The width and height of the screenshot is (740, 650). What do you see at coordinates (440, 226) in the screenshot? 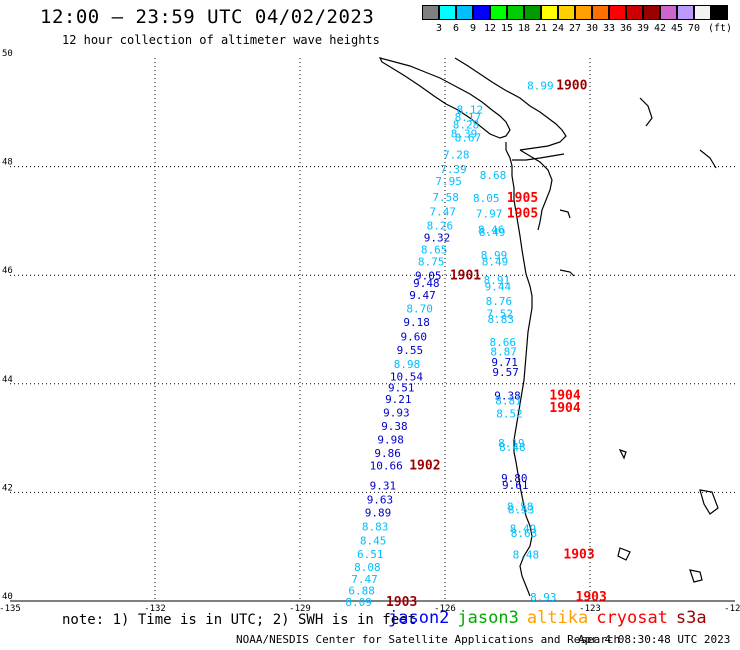
I see `wave-height-label: 8.26` at bounding box center [440, 226].